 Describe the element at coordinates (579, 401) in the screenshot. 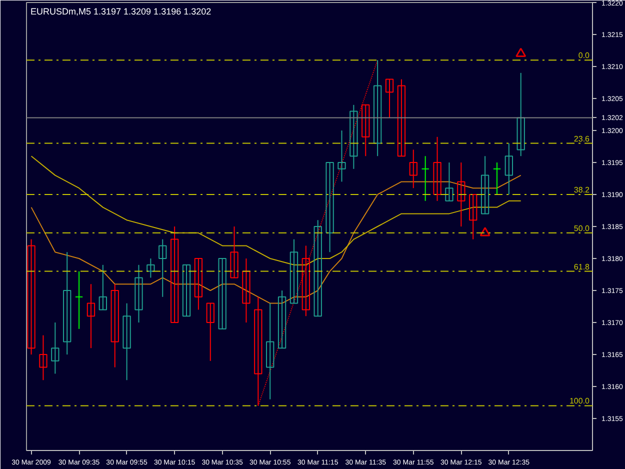

I see `annotation: 100.0` at that location.